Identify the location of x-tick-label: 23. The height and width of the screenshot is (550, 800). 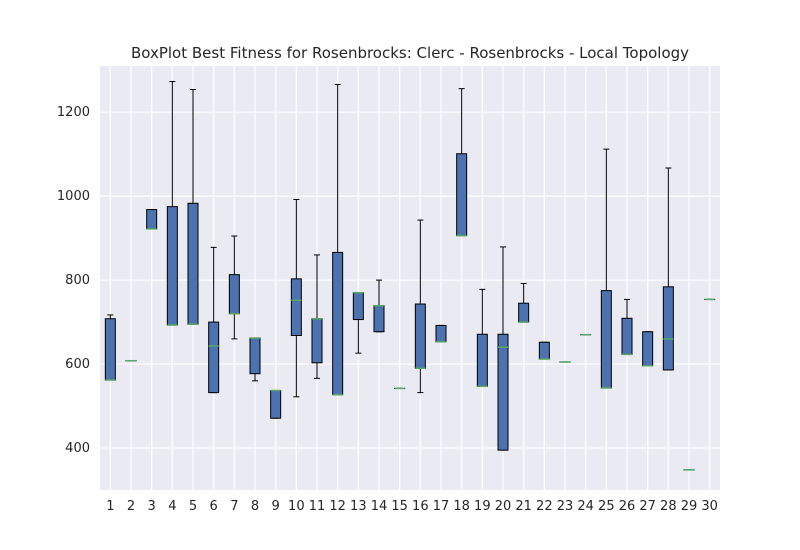
(565, 506).